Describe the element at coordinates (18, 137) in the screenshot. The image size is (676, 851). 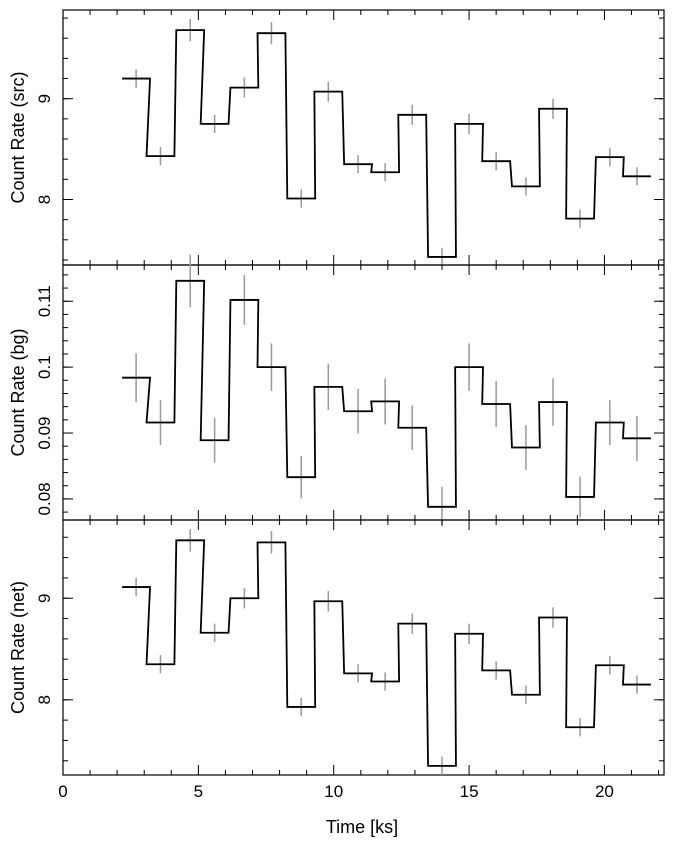
I see `y-axis-label: Count Rate (src)` at that location.